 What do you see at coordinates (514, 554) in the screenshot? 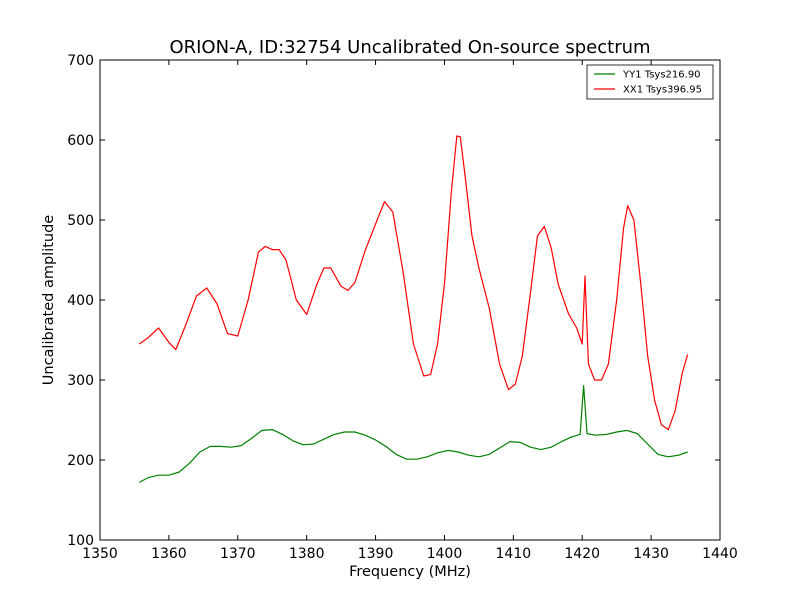
I see `x-tick-label: 1410` at bounding box center [514, 554].